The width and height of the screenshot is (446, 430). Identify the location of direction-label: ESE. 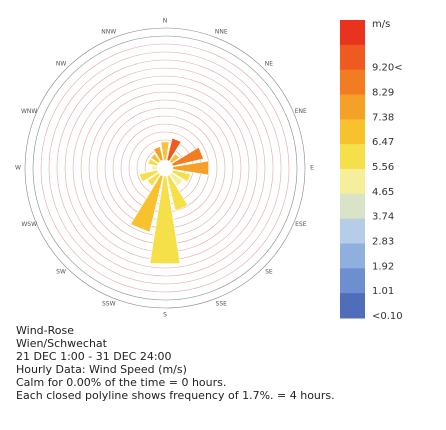
(301, 224).